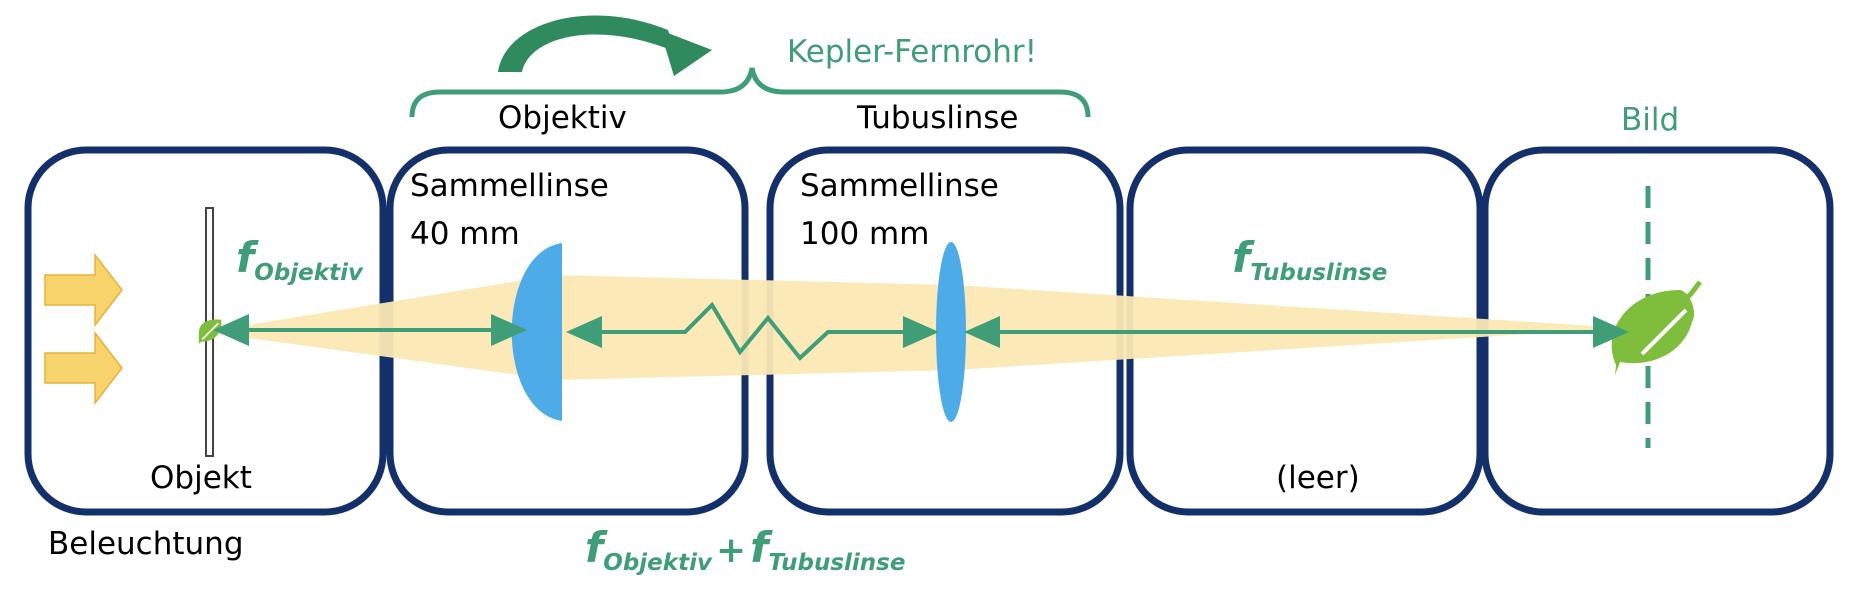 This screenshot has width=1852, height=596. Describe the element at coordinates (465, 234) in the screenshot. I see `lens1-focal: 40 mm` at that location.